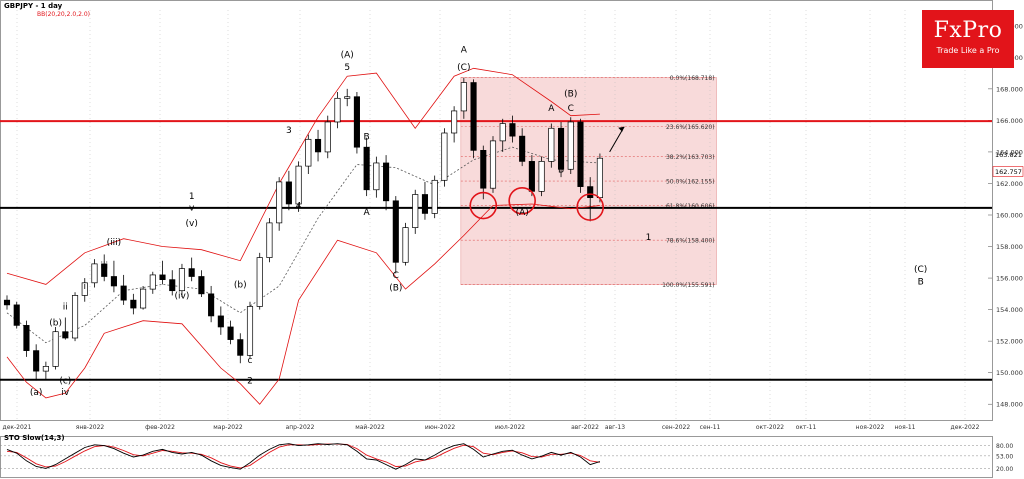  What do you see at coordinates (690, 206) in the screenshot?
I see `fib-level-label: 61.8%(160.606)` at bounding box center [690, 206].